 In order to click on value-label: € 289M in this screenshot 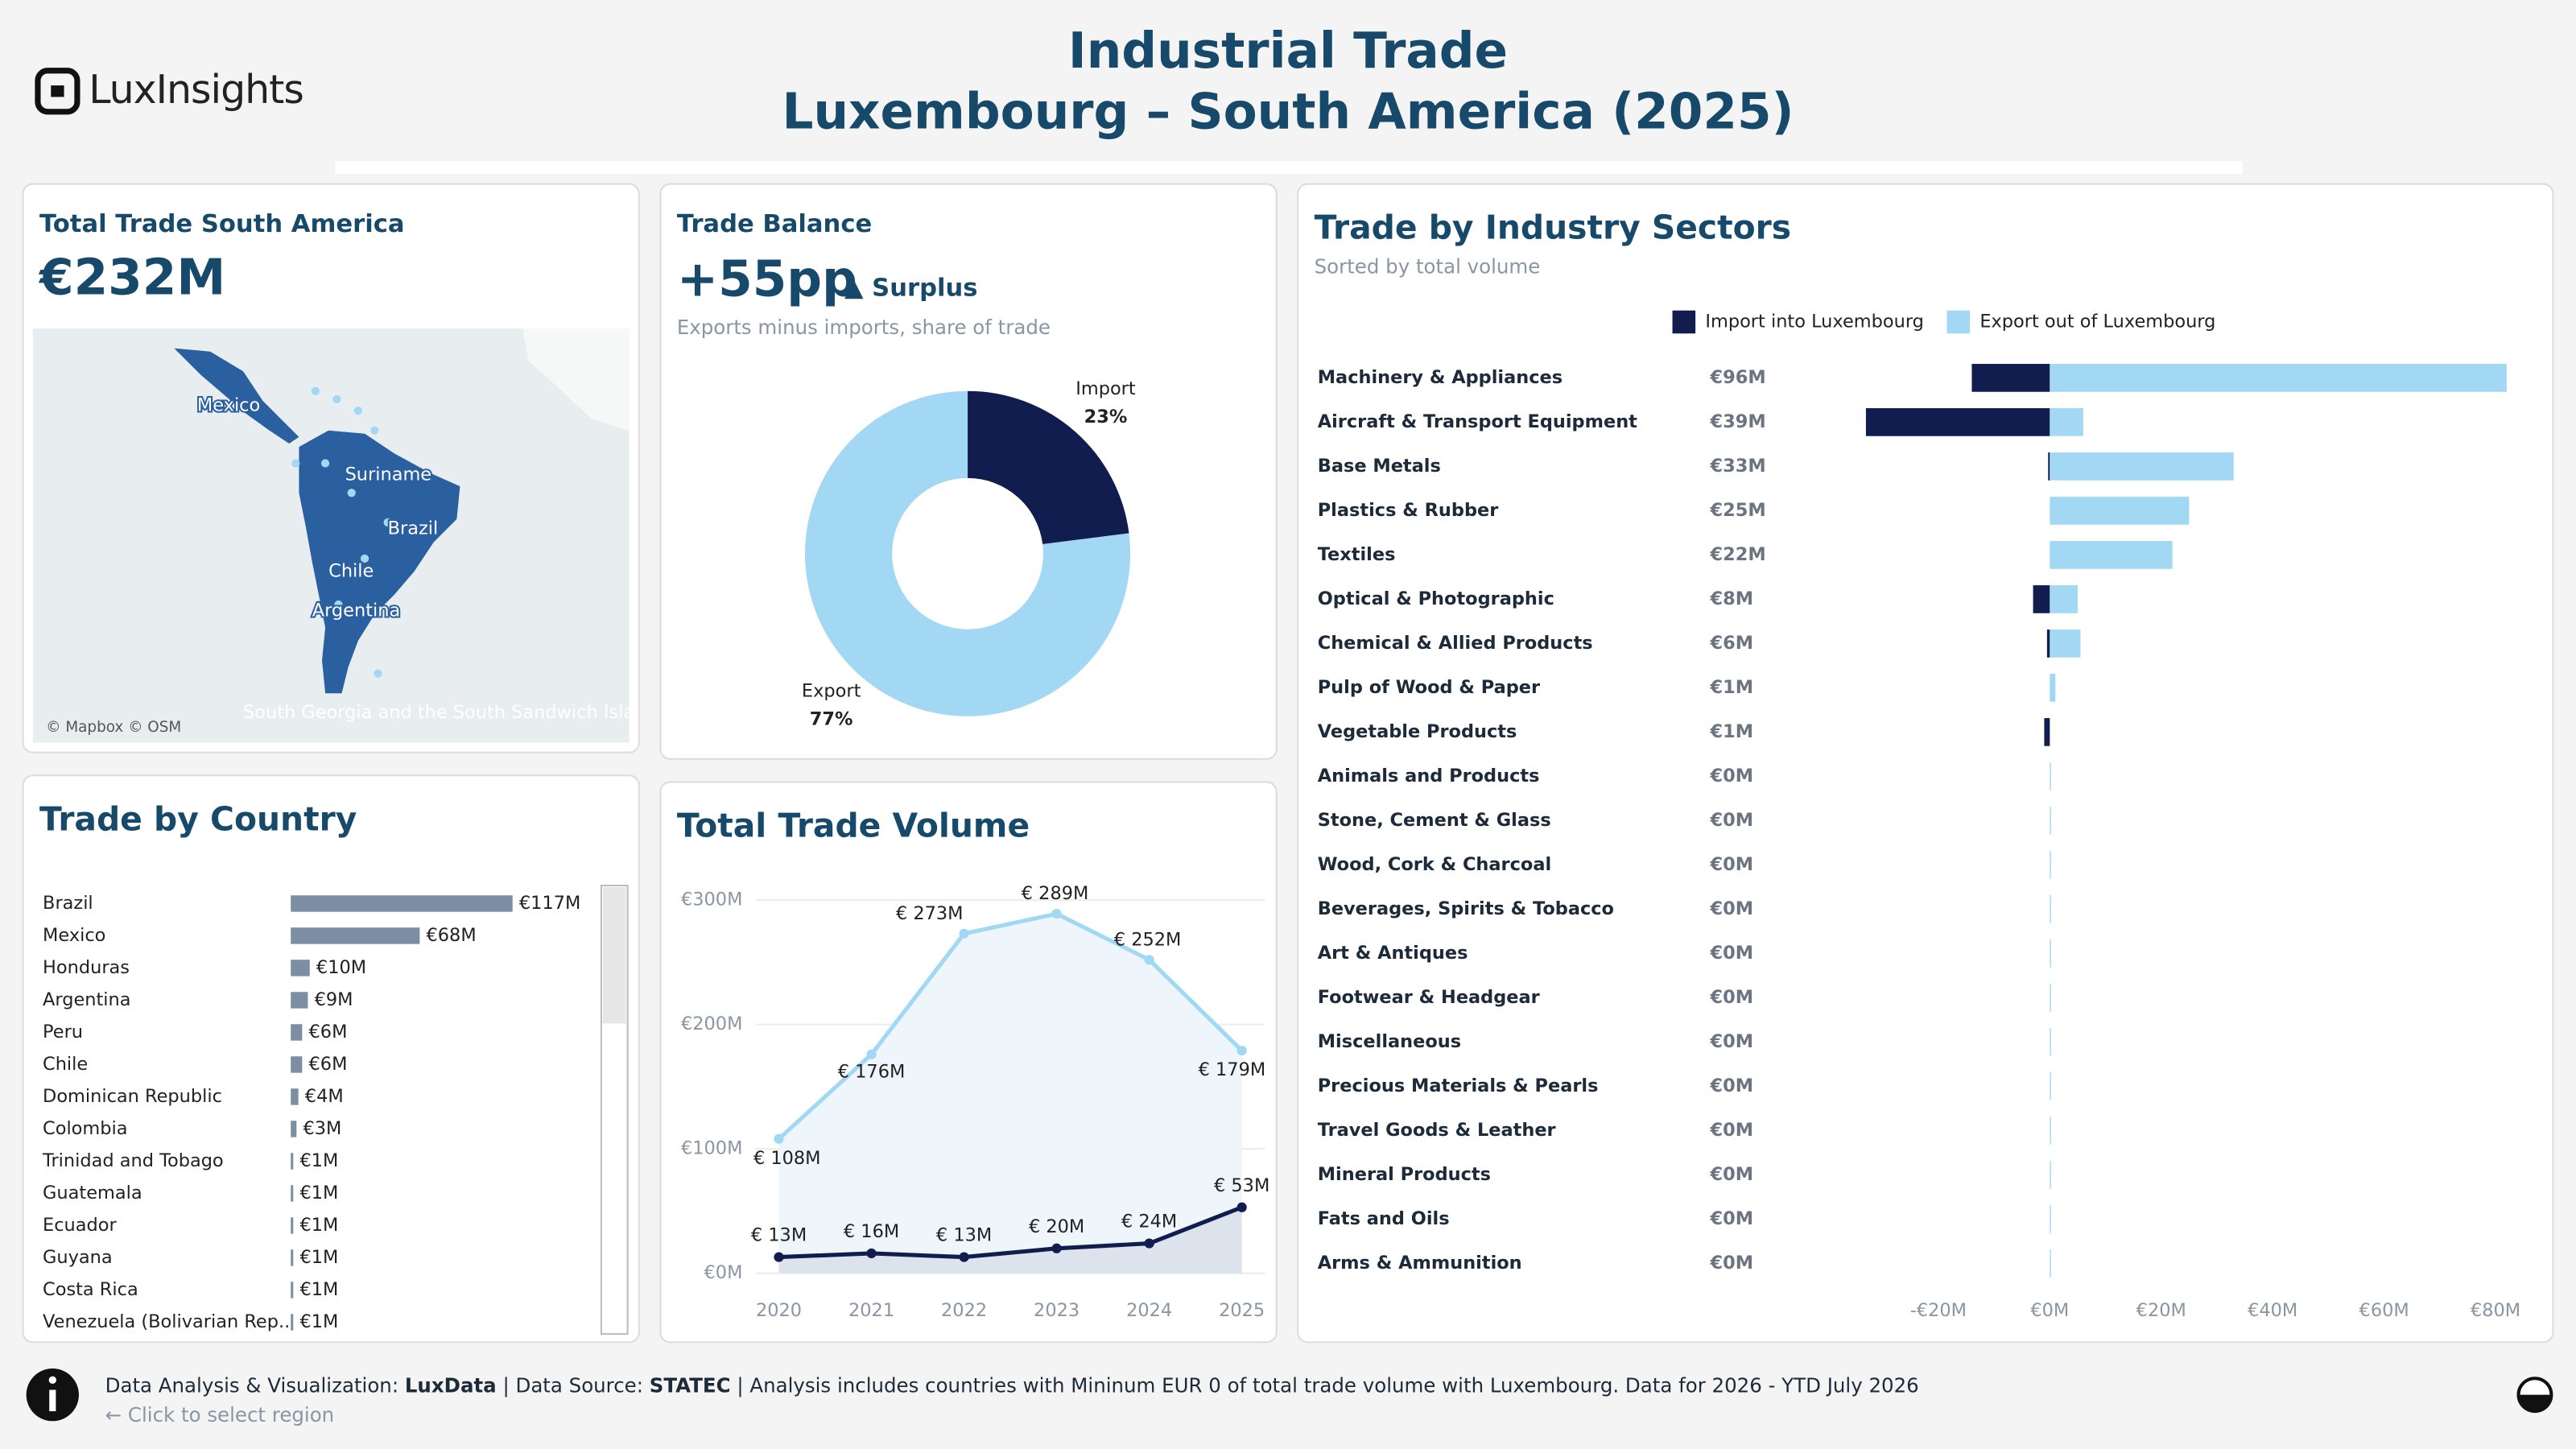, I will do `click(1055, 893)`.